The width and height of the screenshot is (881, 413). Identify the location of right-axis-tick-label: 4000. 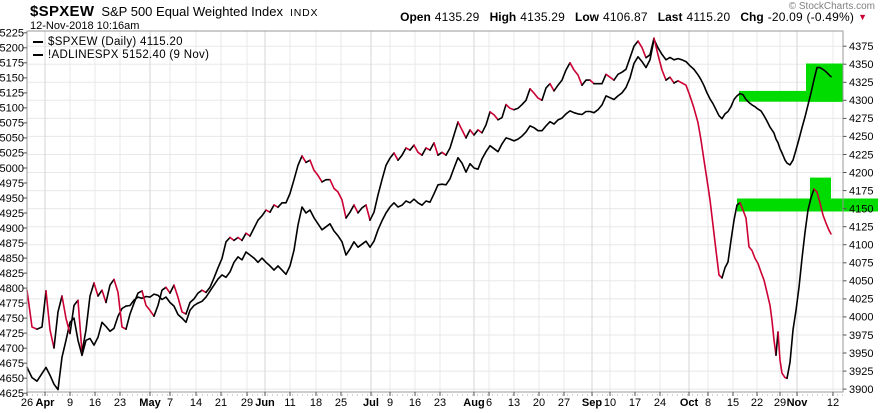
(861, 318).